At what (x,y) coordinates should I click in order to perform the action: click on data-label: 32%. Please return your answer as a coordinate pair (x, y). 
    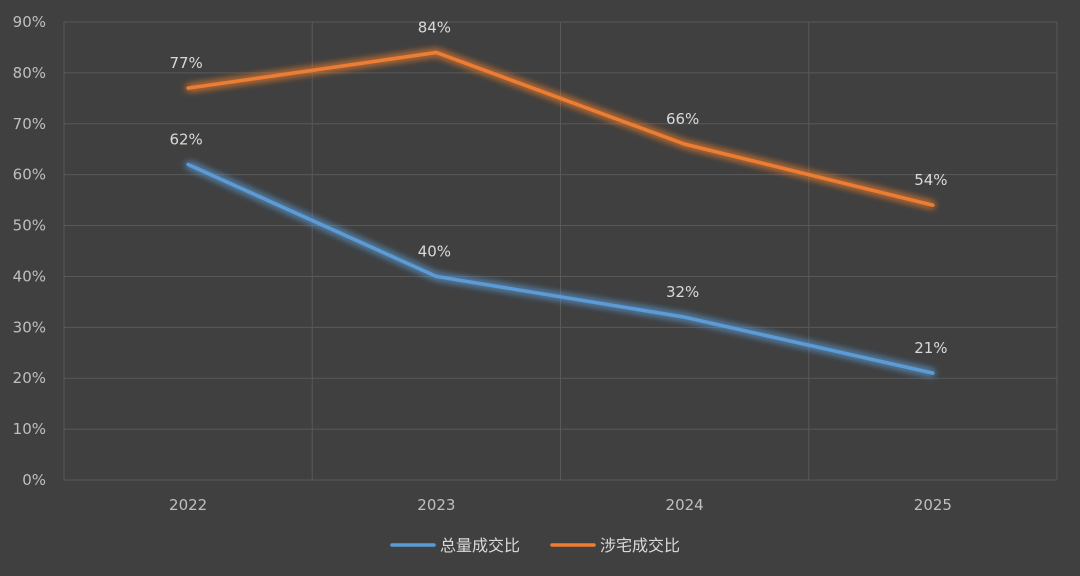
    Looking at the image, I should click on (682, 292).